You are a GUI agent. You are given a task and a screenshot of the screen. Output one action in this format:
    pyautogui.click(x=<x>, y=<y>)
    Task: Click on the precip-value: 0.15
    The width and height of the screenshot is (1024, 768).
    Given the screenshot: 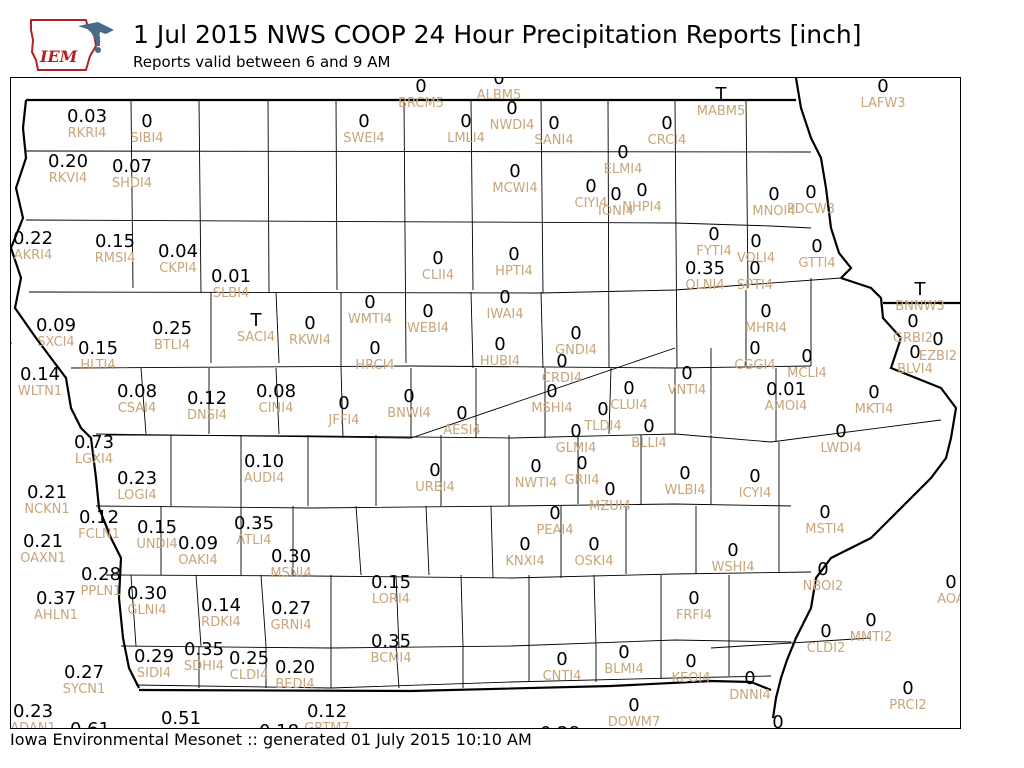 What is the action you would take?
    pyautogui.click(x=391, y=582)
    